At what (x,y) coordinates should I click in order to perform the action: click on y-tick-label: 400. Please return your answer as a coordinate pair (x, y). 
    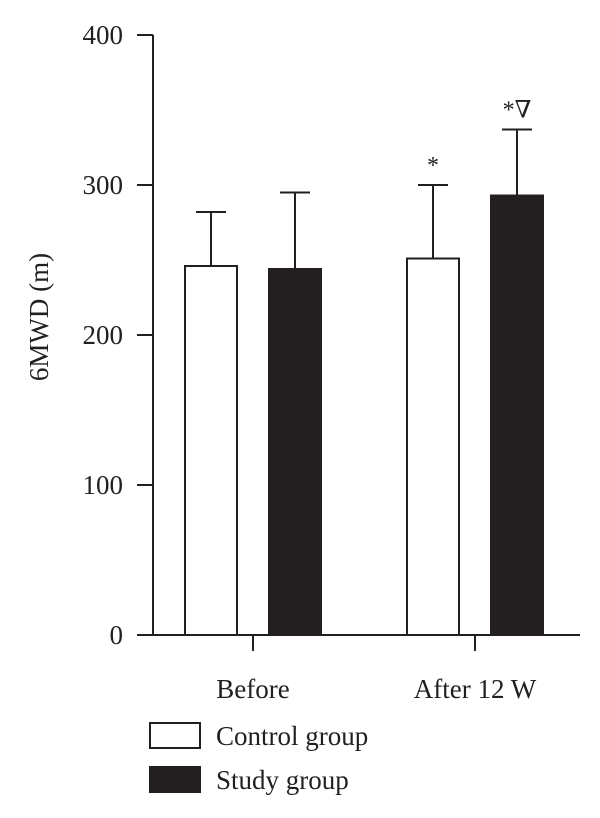
    Looking at the image, I should click on (103, 35).